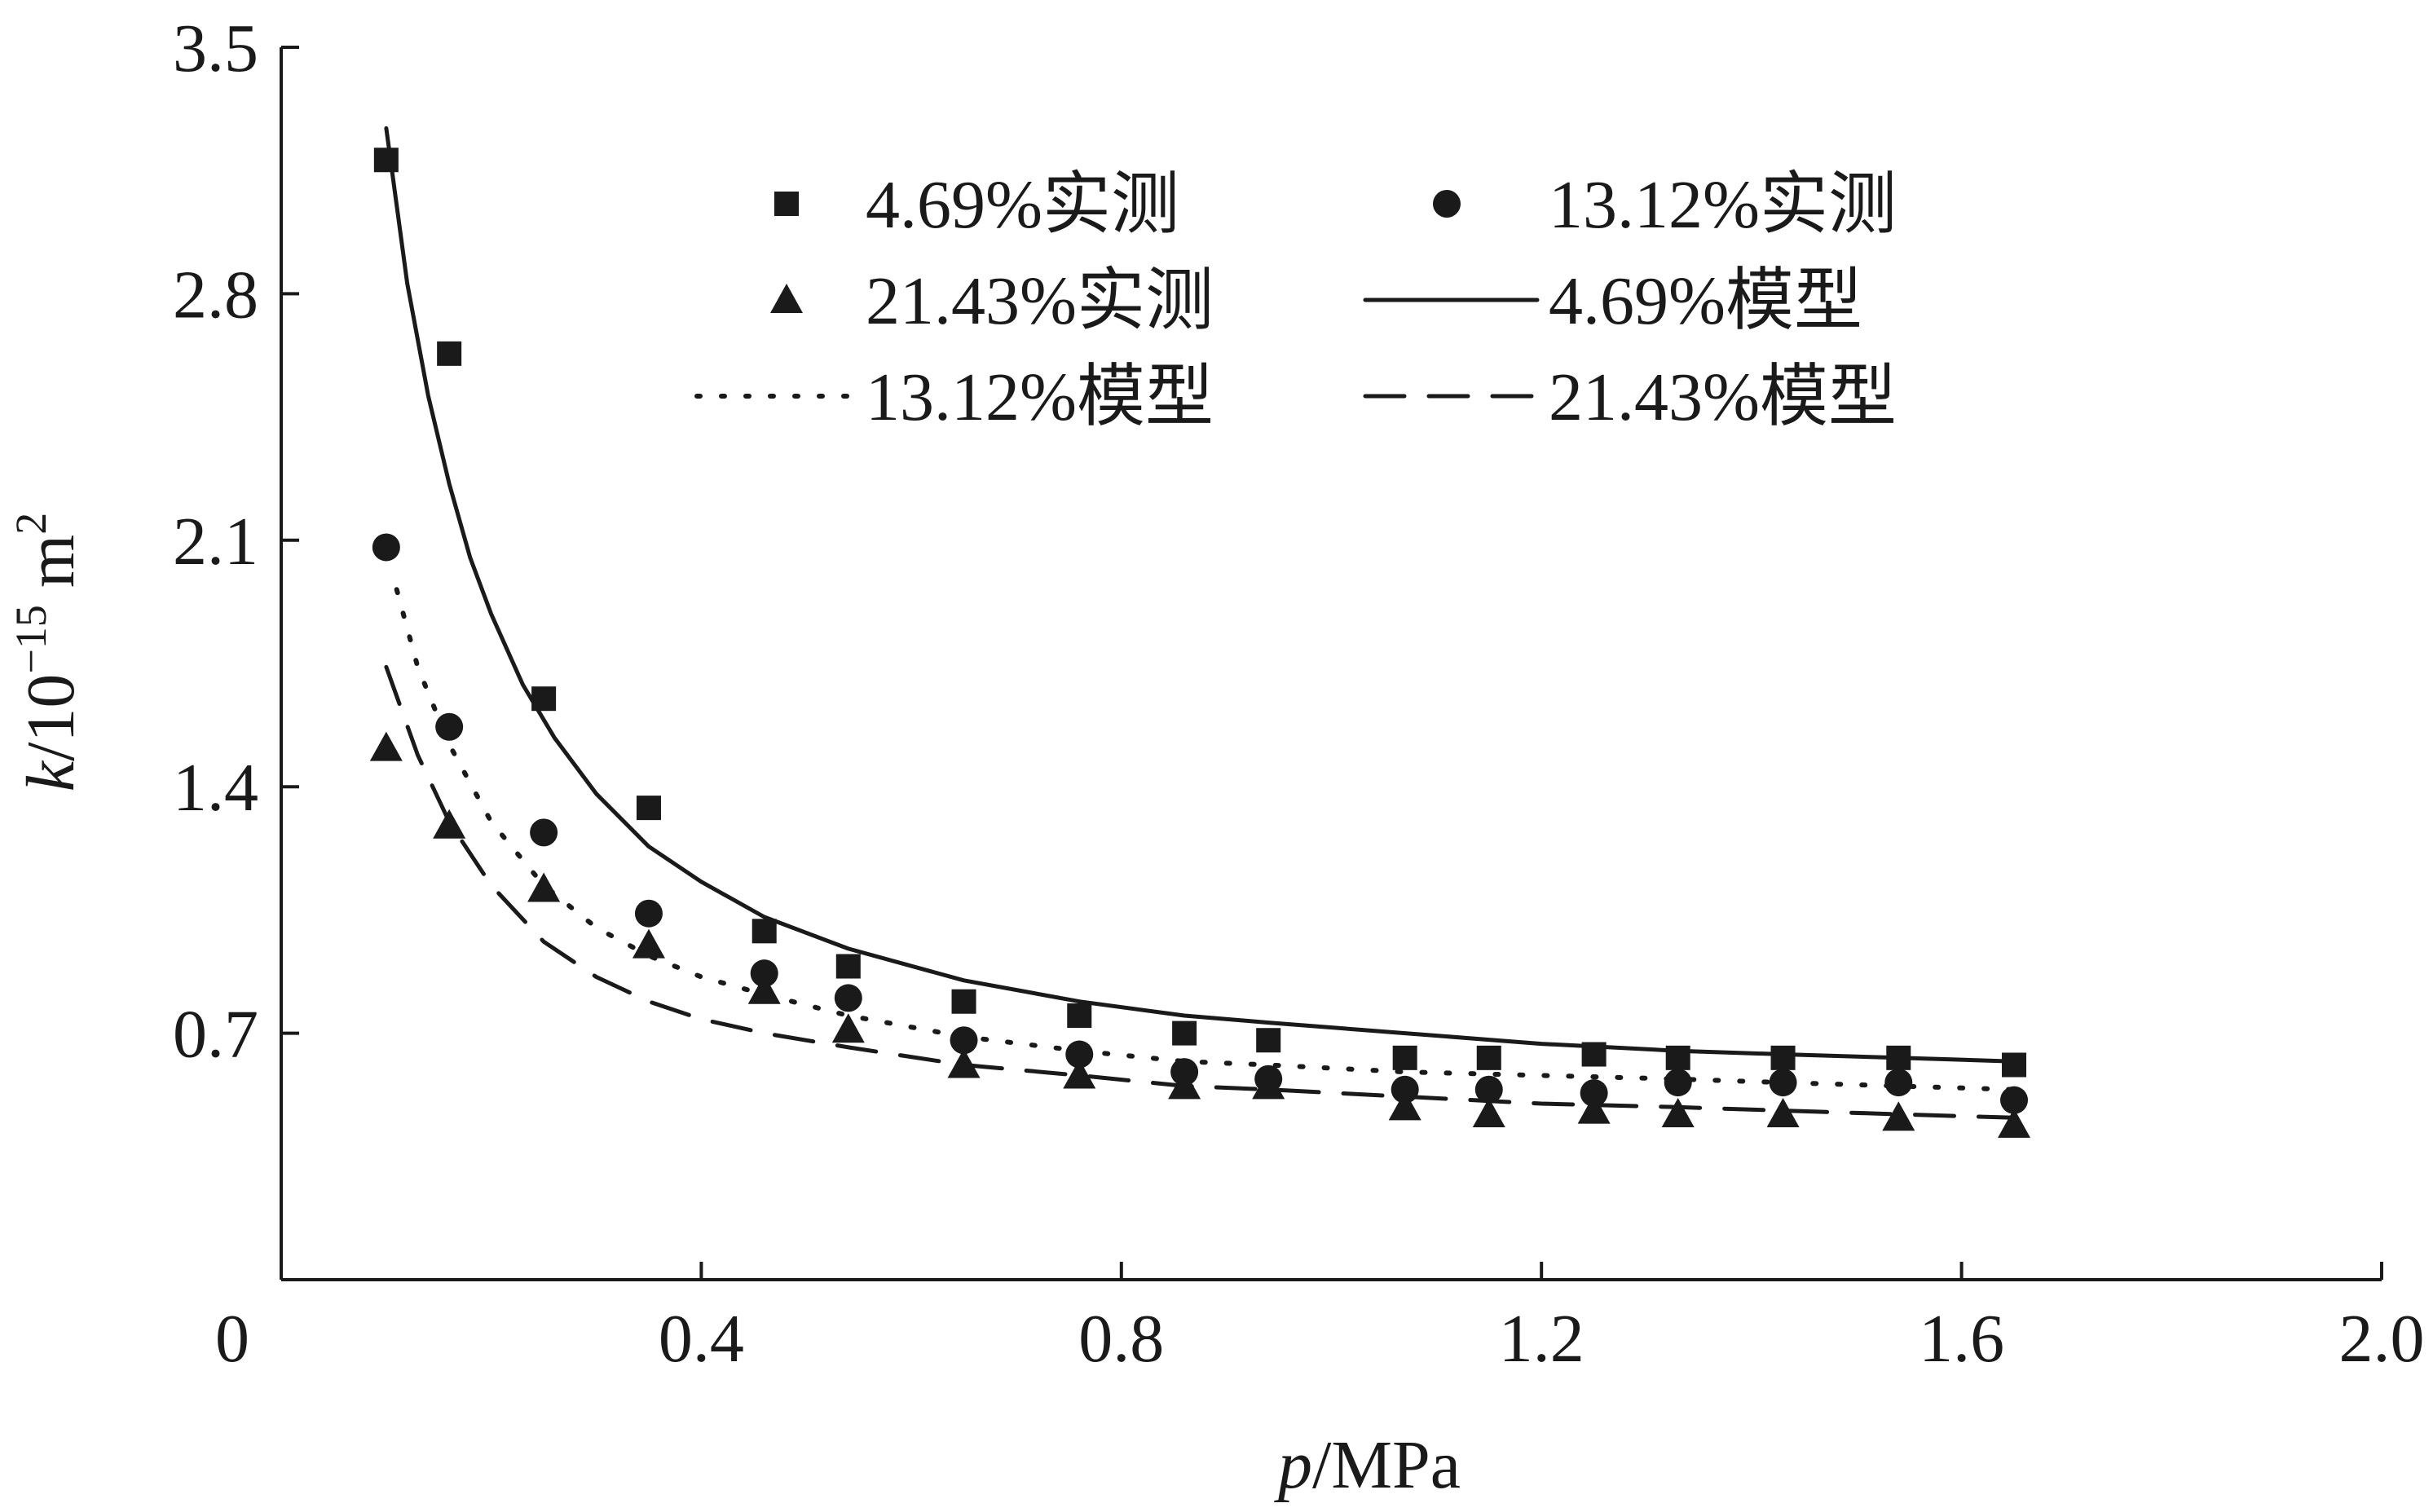 The image size is (2433, 1512). Describe the element at coordinates (1723, 205) in the screenshot. I see `legend-label: 13.12%实测` at that location.